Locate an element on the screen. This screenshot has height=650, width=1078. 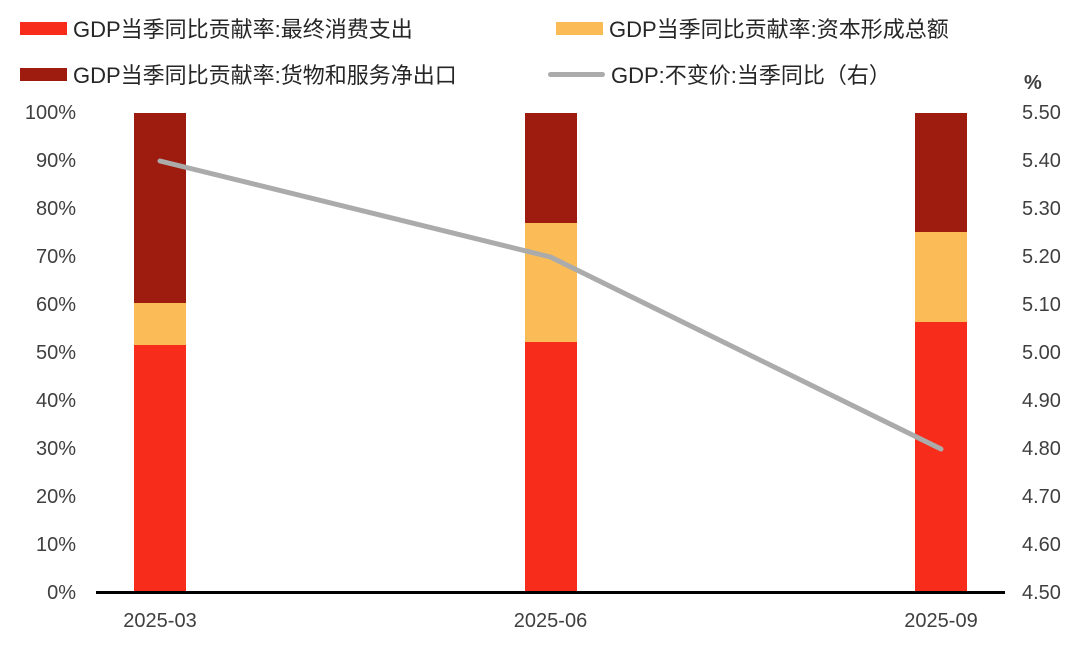
left-axis-tick: 30% is located at coordinates (55, 449).